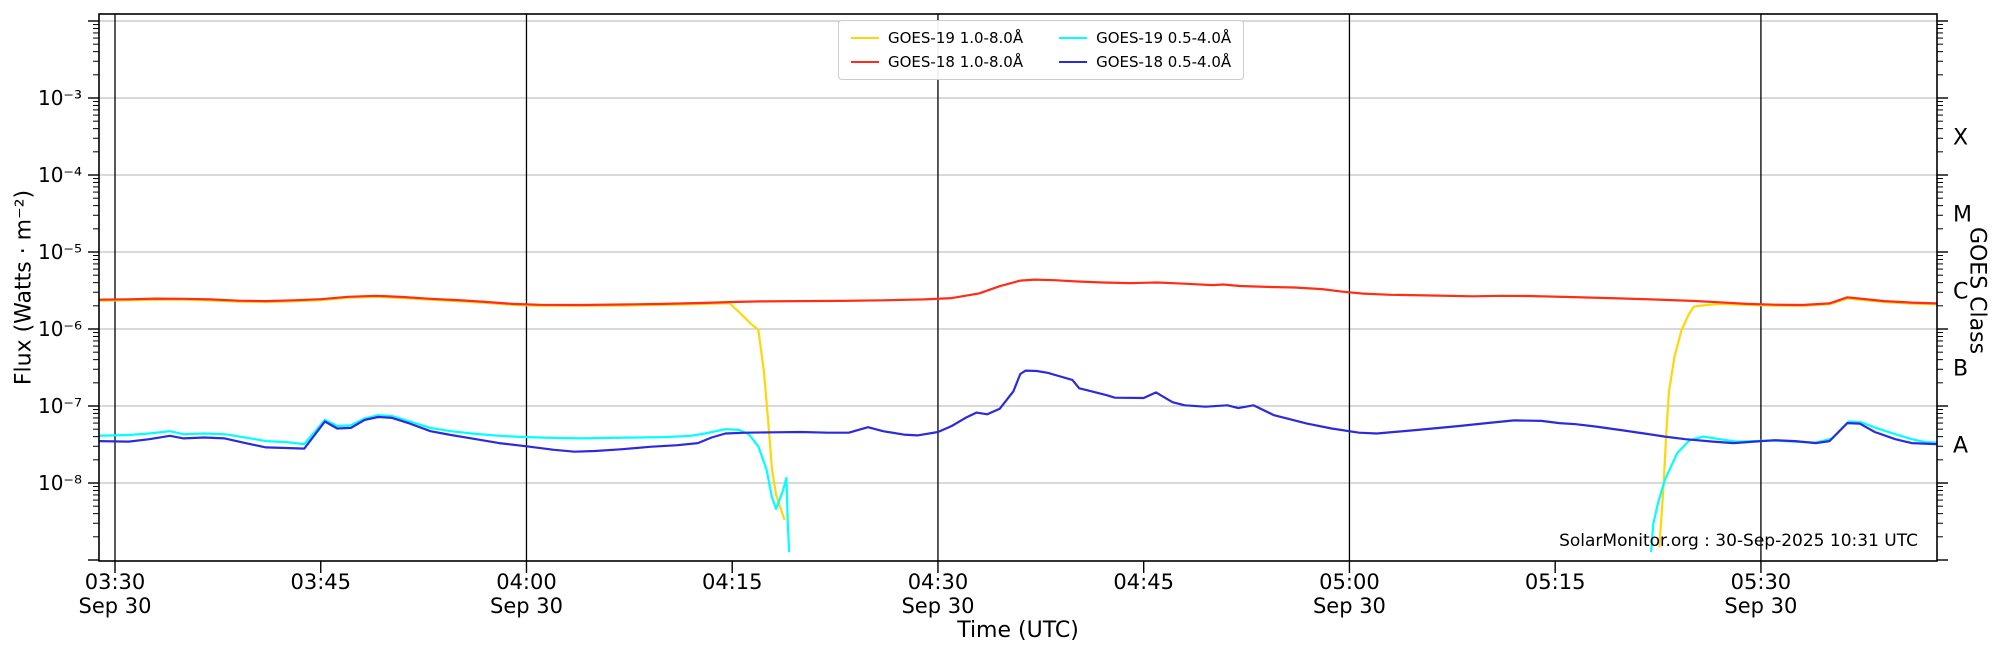 This screenshot has width=2000, height=650. I want to click on legend-label: GOES-19 0.5-4.0Å, so click(1164, 38).